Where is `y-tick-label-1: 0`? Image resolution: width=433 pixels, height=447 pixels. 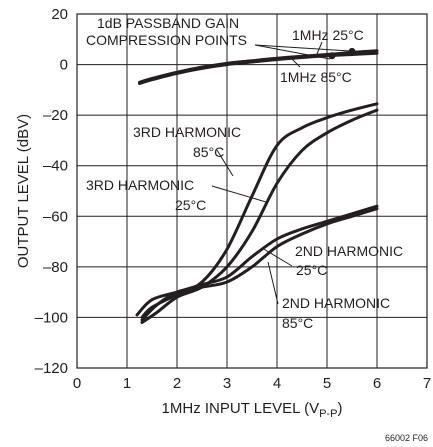 y-tick-label-1: 0 is located at coordinates (64, 65).